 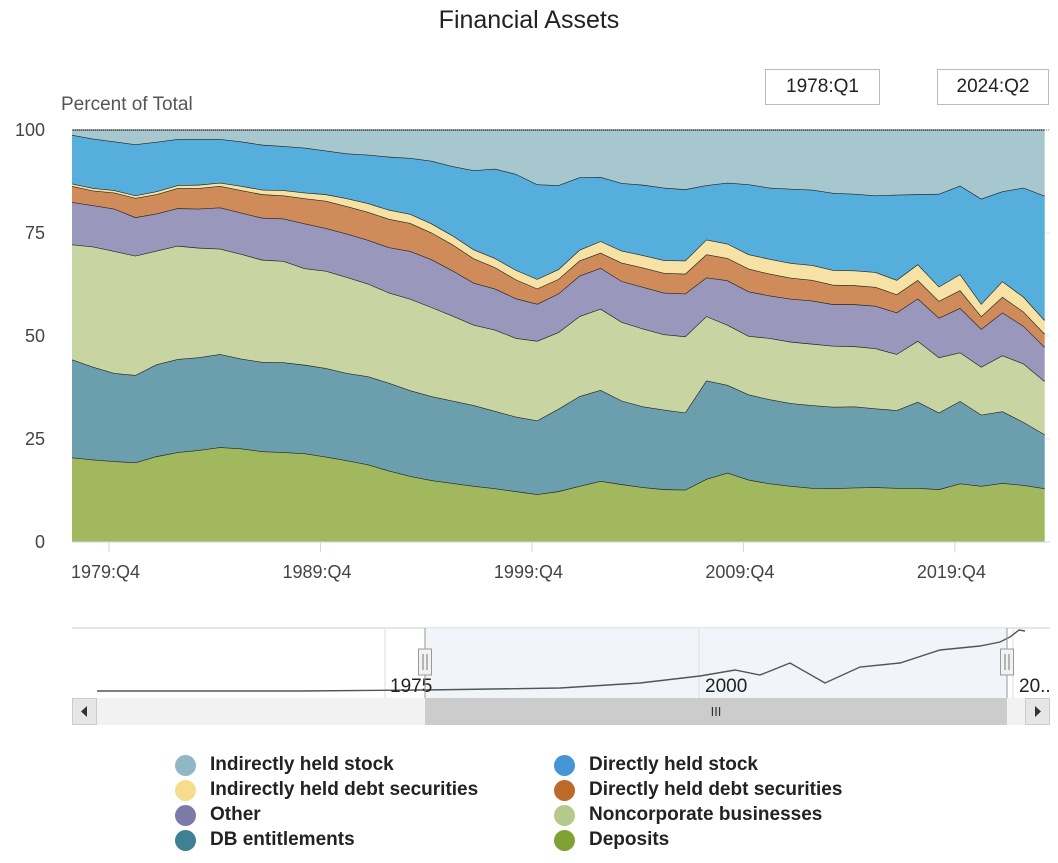 I want to click on x-axis: 1979:Q4 1989:Q4 1999:Q4 2009:Q4 2019:Q4, so click(x=560, y=561).